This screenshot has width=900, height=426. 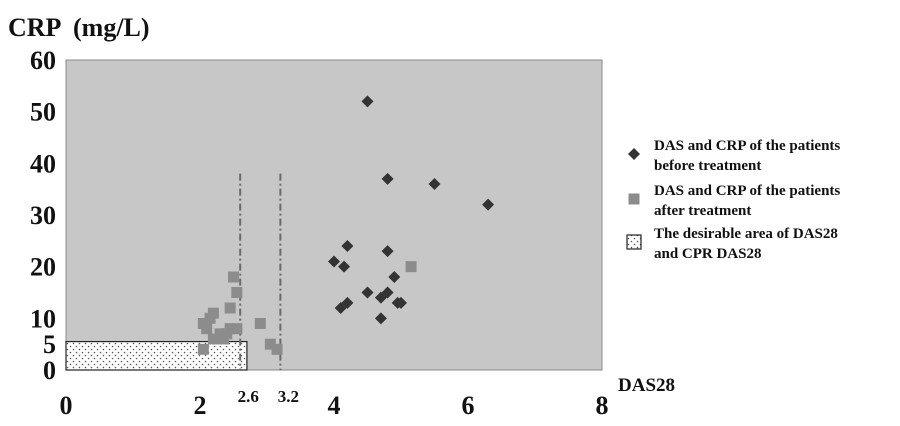 I want to click on y-tick-label: 5, so click(x=49, y=344).